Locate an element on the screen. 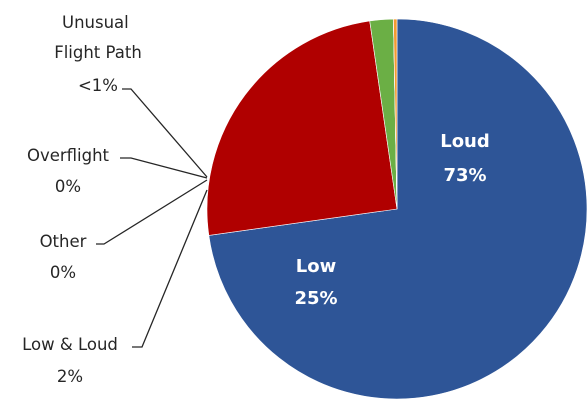 The width and height of the screenshot is (587, 400). leader-line-other is located at coordinates (152, 212).